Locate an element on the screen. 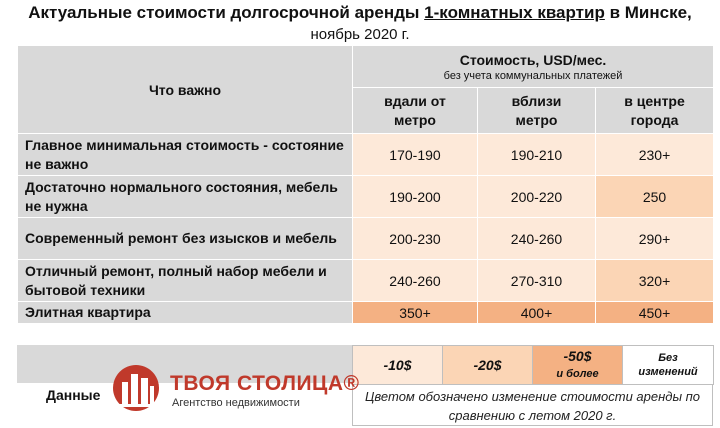 Image resolution: width=720 pixels, height=428 pixels. row-label: Элитная квартира is located at coordinates (185, 312).